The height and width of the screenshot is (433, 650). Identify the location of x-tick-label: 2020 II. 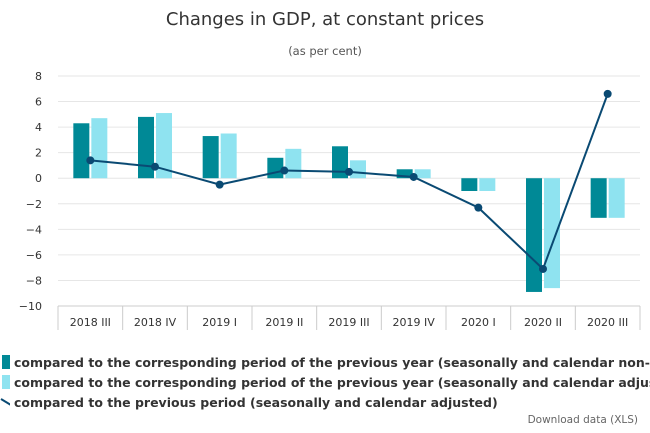
(543, 322).